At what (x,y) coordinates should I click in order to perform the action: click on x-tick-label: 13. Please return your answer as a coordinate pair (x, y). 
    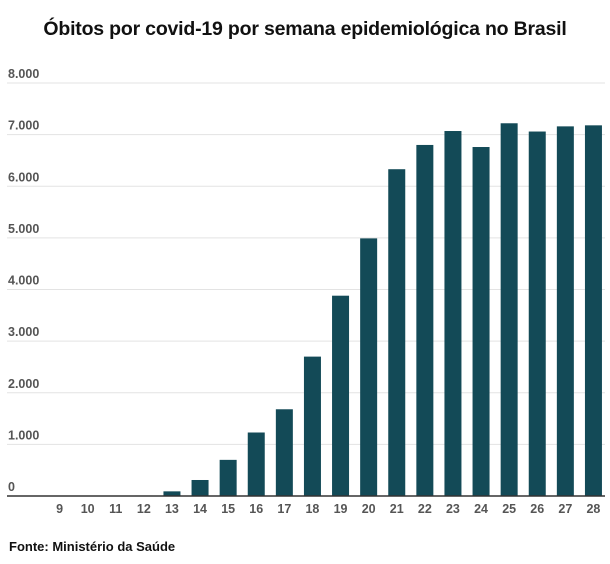
    Looking at the image, I should click on (172, 509).